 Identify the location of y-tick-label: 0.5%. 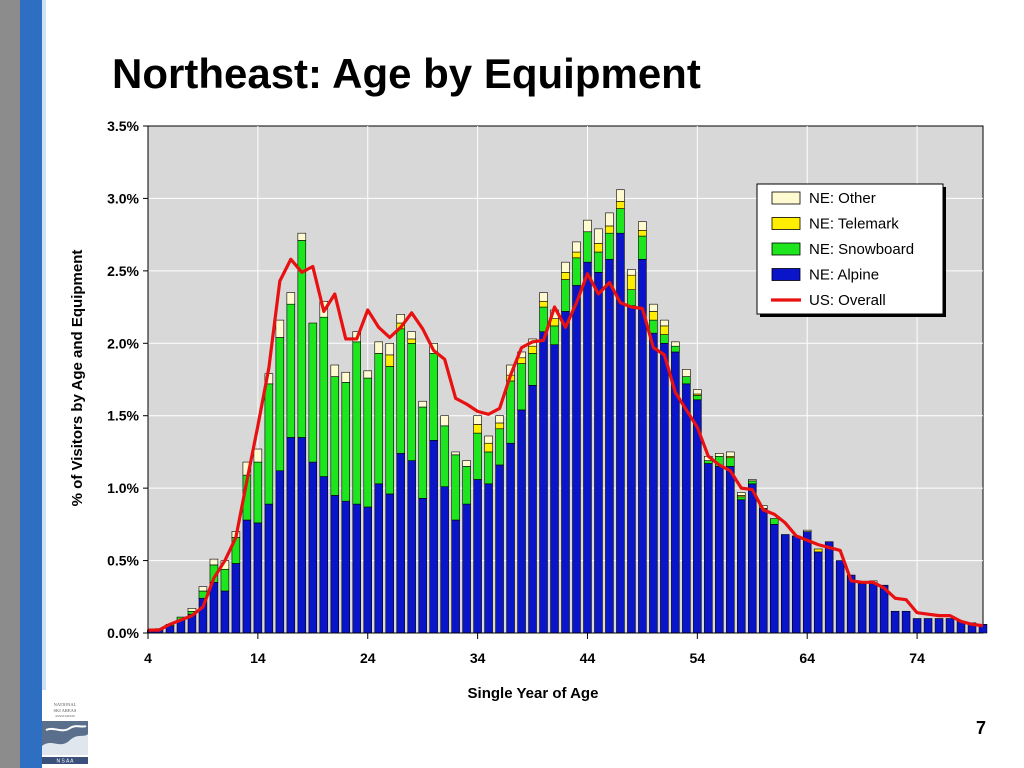
(123, 561).